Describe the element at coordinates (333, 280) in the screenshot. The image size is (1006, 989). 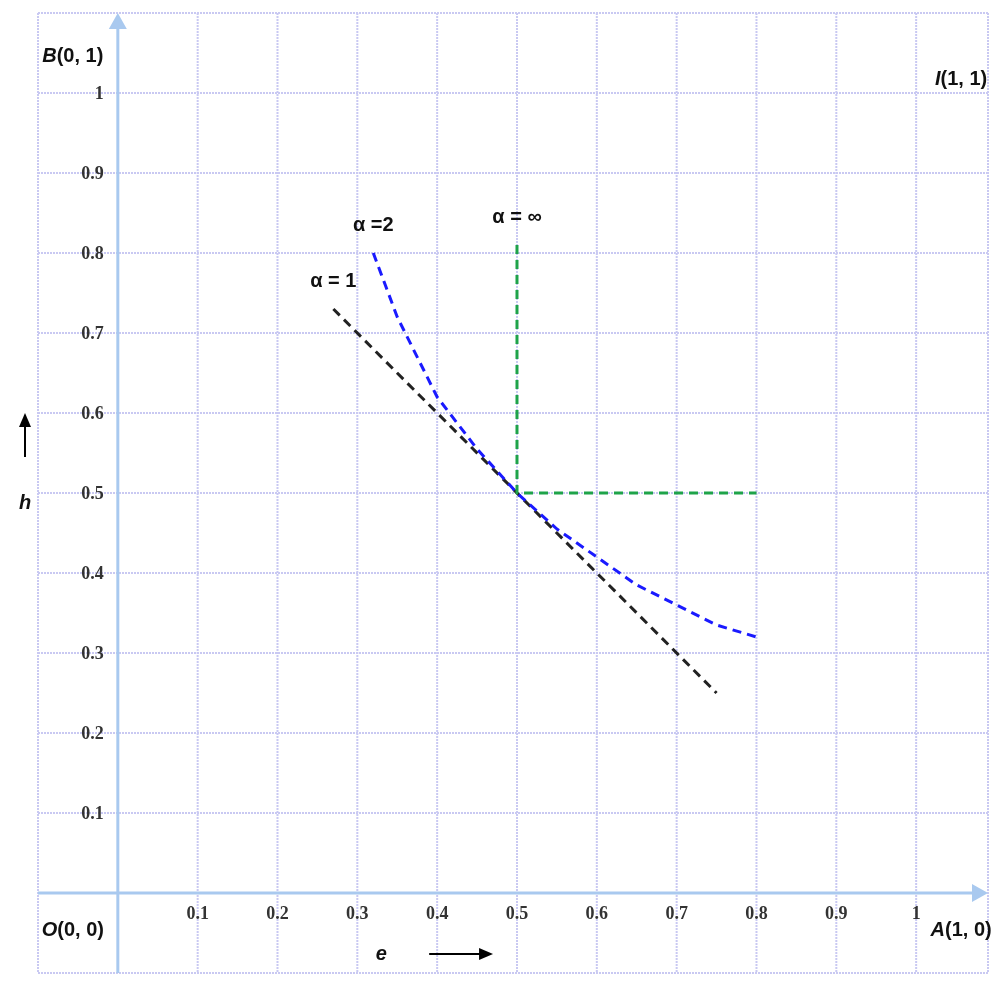
I see `series-label: α = 1` at that location.